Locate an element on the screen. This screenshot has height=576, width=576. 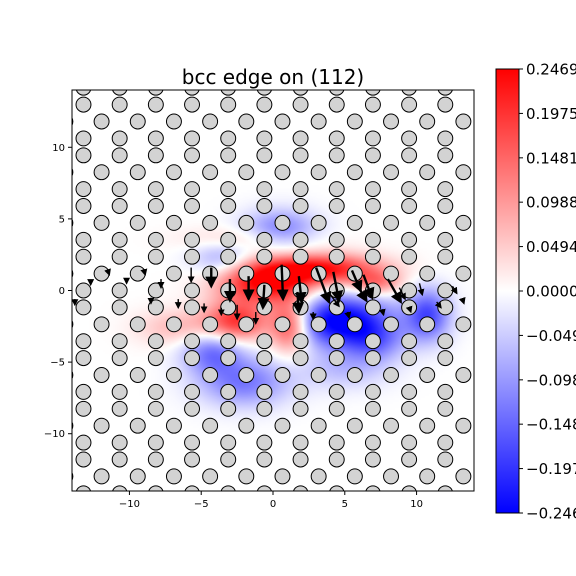
y-tick-label: −5 is located at coordinates (57, 363).